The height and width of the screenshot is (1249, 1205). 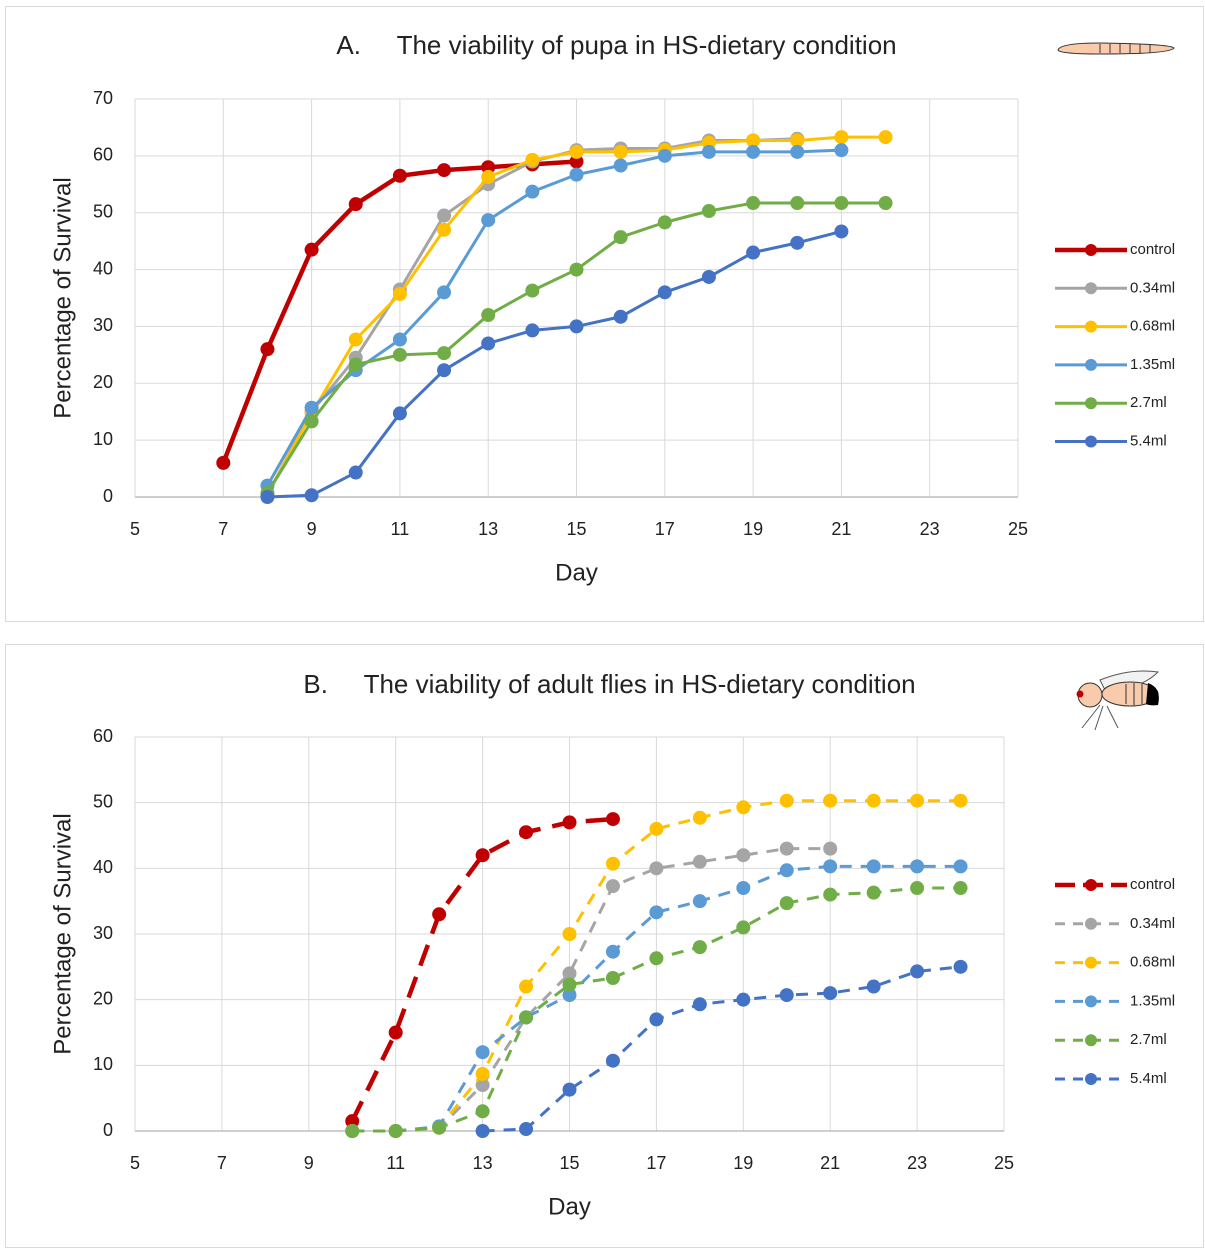 I want to click on x-tick-label: 11, so click(x=400, y=529).